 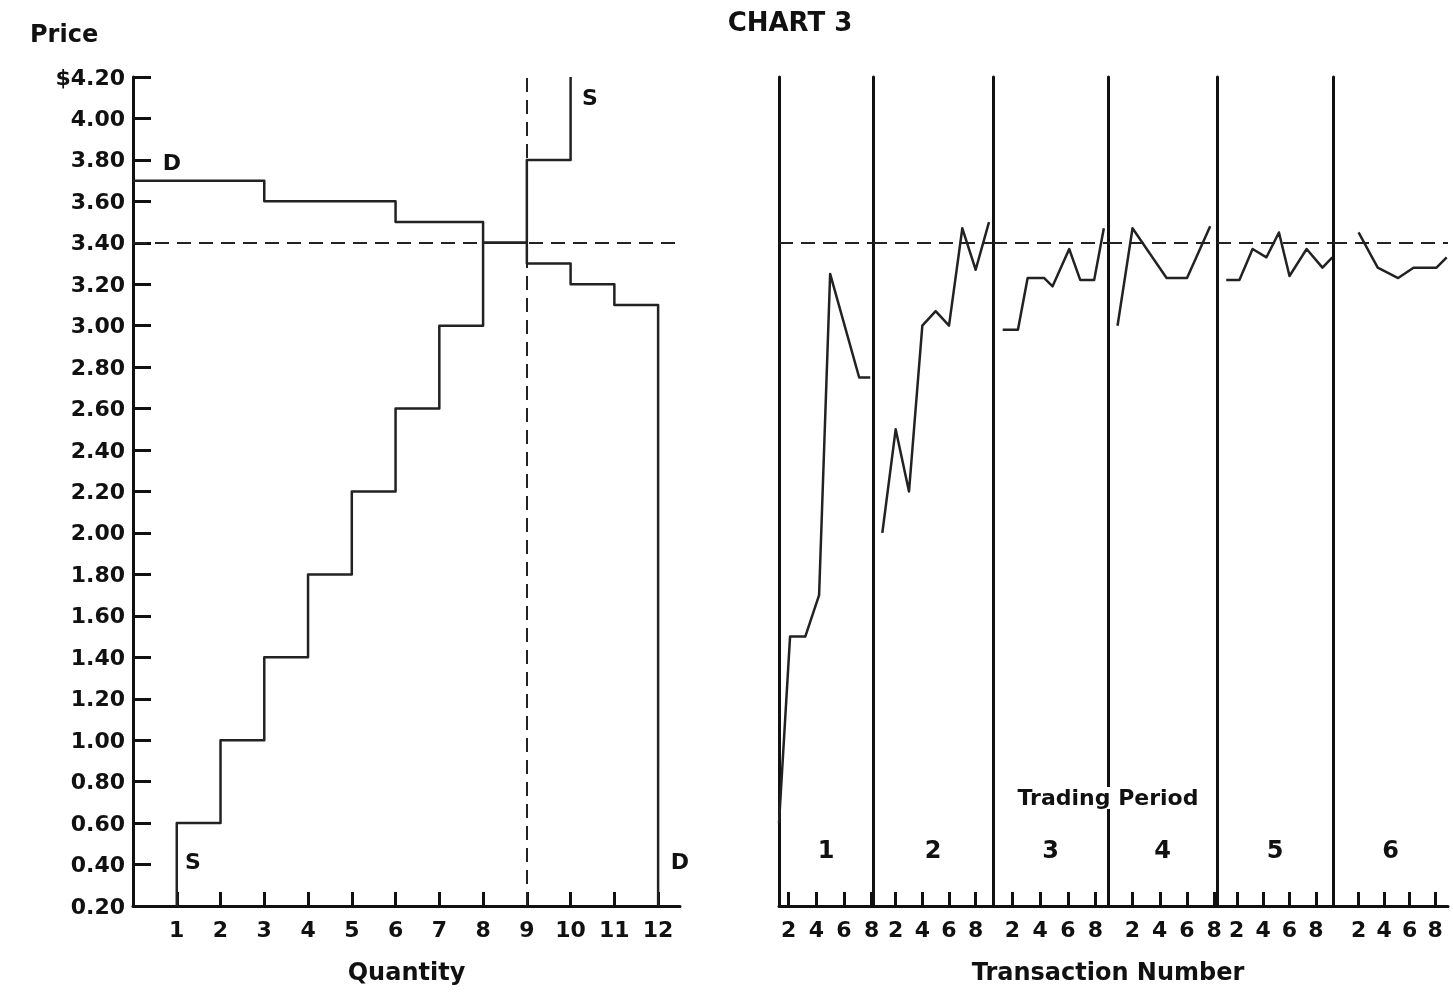 I want to click on x-axis-title: Quantity, so click(x=406, y=972).